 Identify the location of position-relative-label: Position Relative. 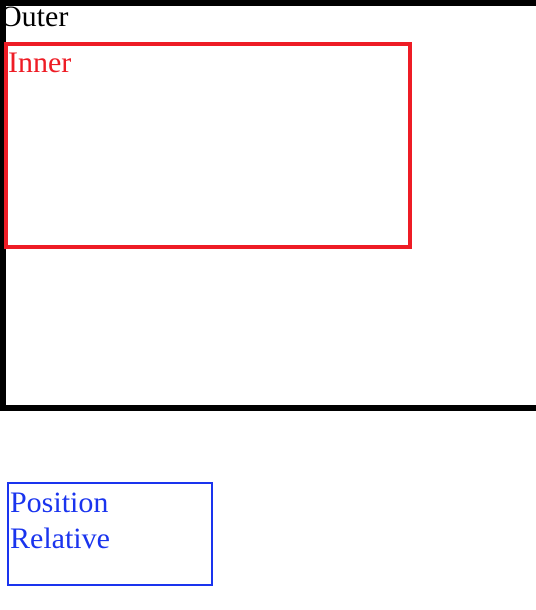
(60, 520).